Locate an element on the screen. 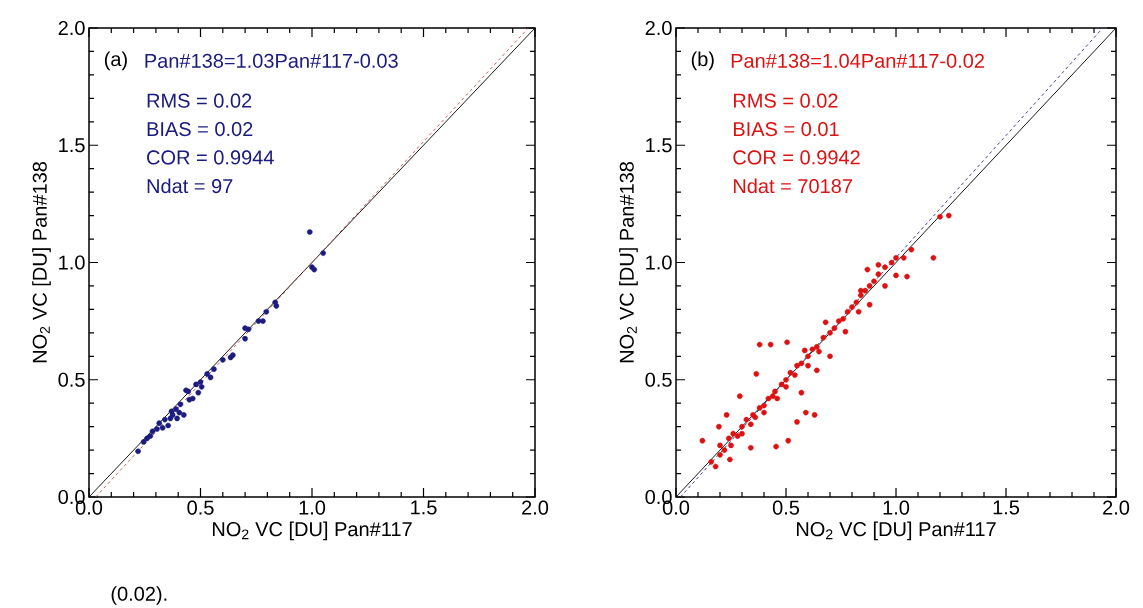  annotation: (b) is located at coordinates (702, 61).